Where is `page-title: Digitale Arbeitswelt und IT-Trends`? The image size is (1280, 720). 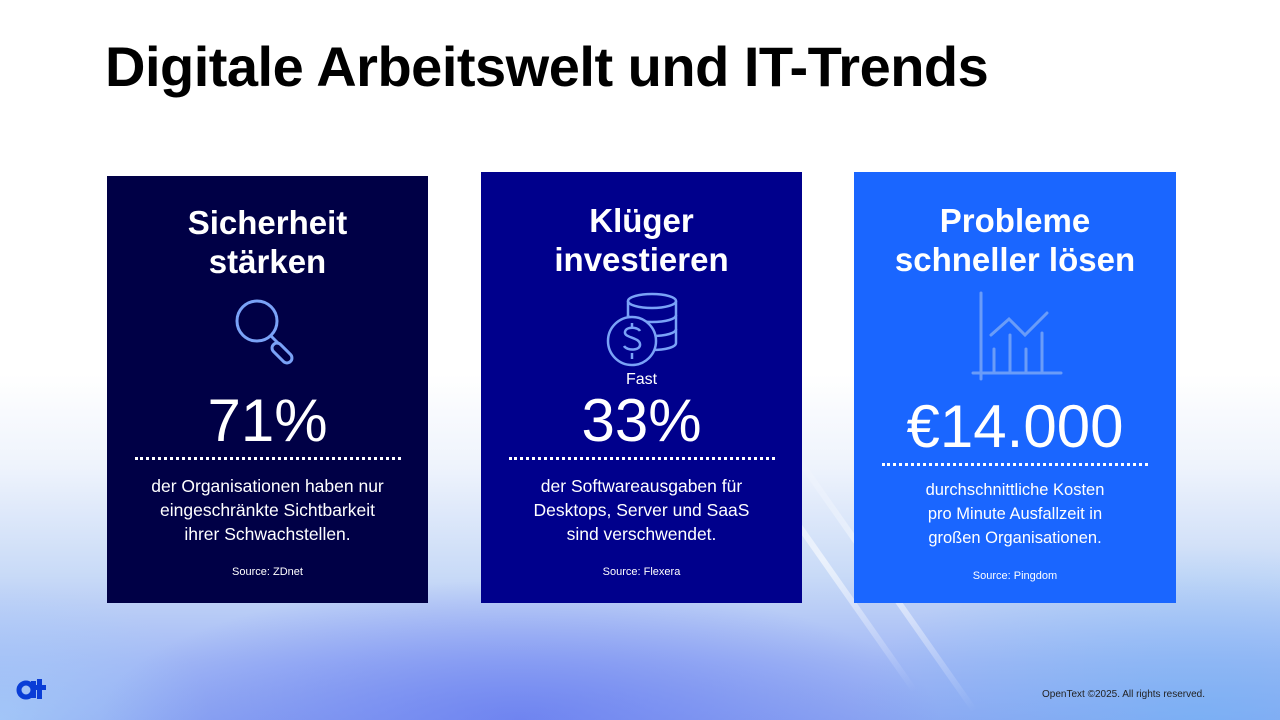
page-title: Digitale Arbeitswelt und IT-Trends is located at coordinates (547, 66).